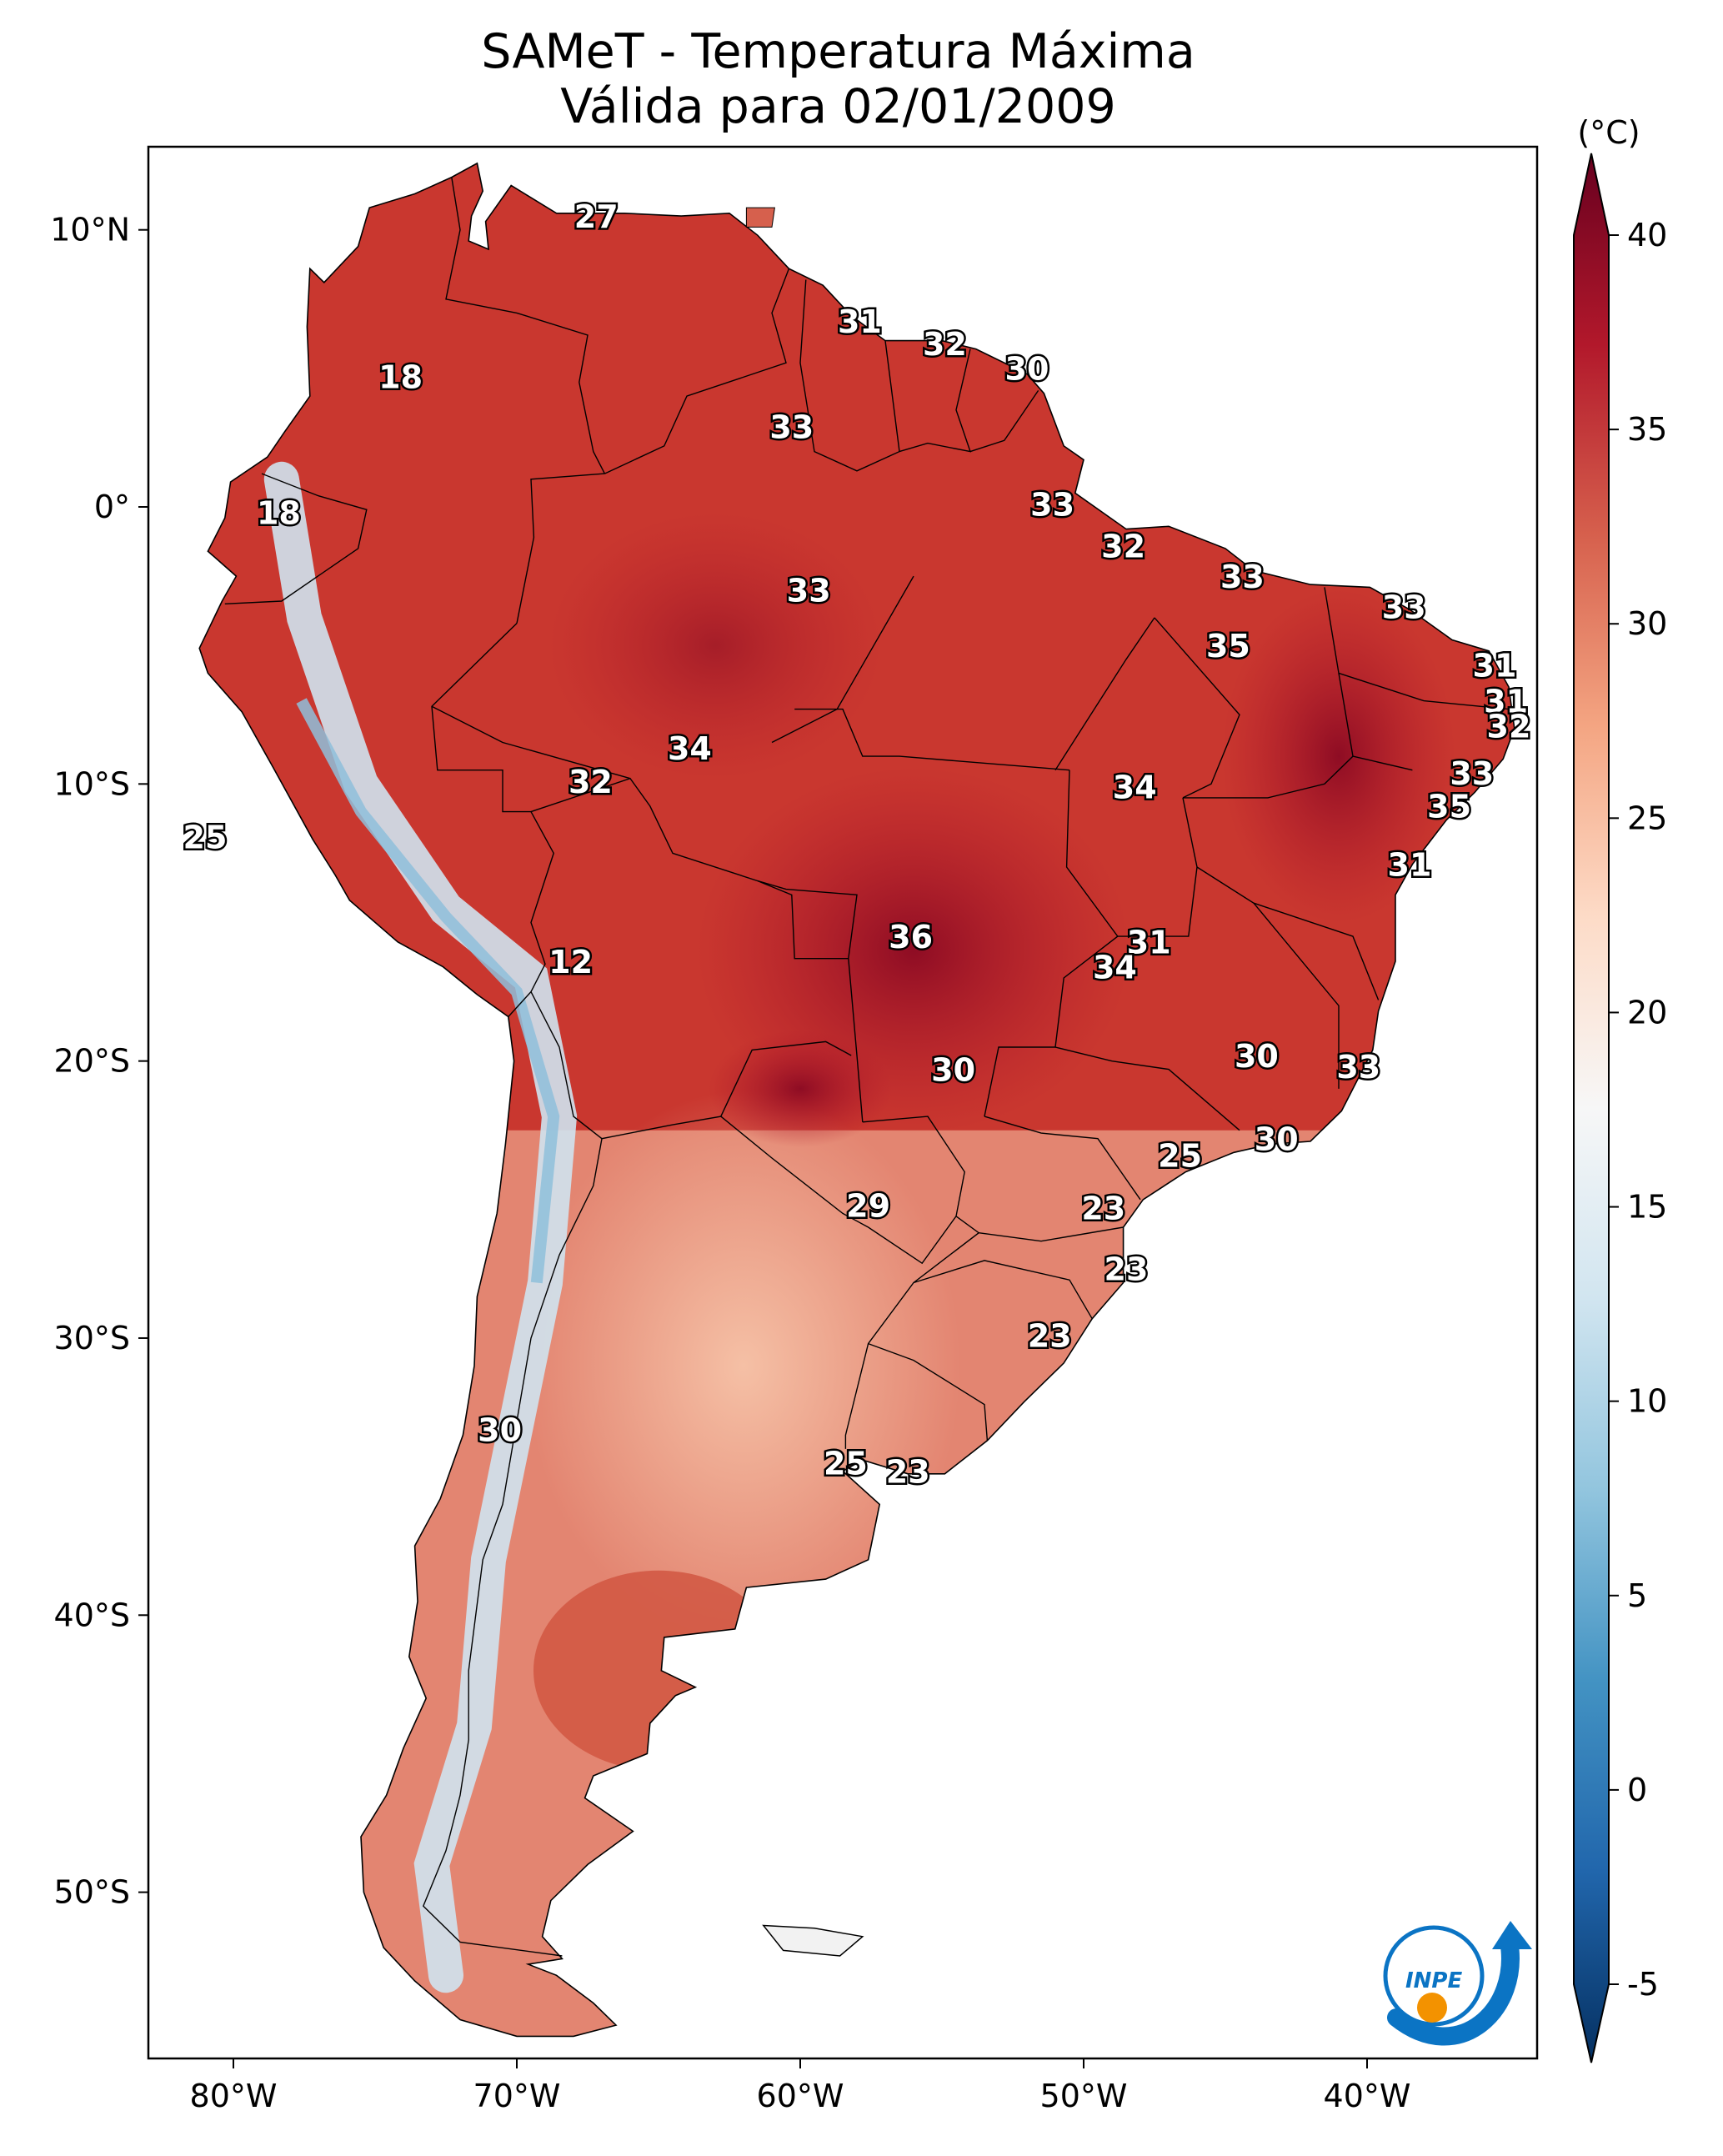 The height and width of the screenshot is (2156, 1723). I want to click on map-subtitle: Válida para 02/01/2009, so click(838, 106).